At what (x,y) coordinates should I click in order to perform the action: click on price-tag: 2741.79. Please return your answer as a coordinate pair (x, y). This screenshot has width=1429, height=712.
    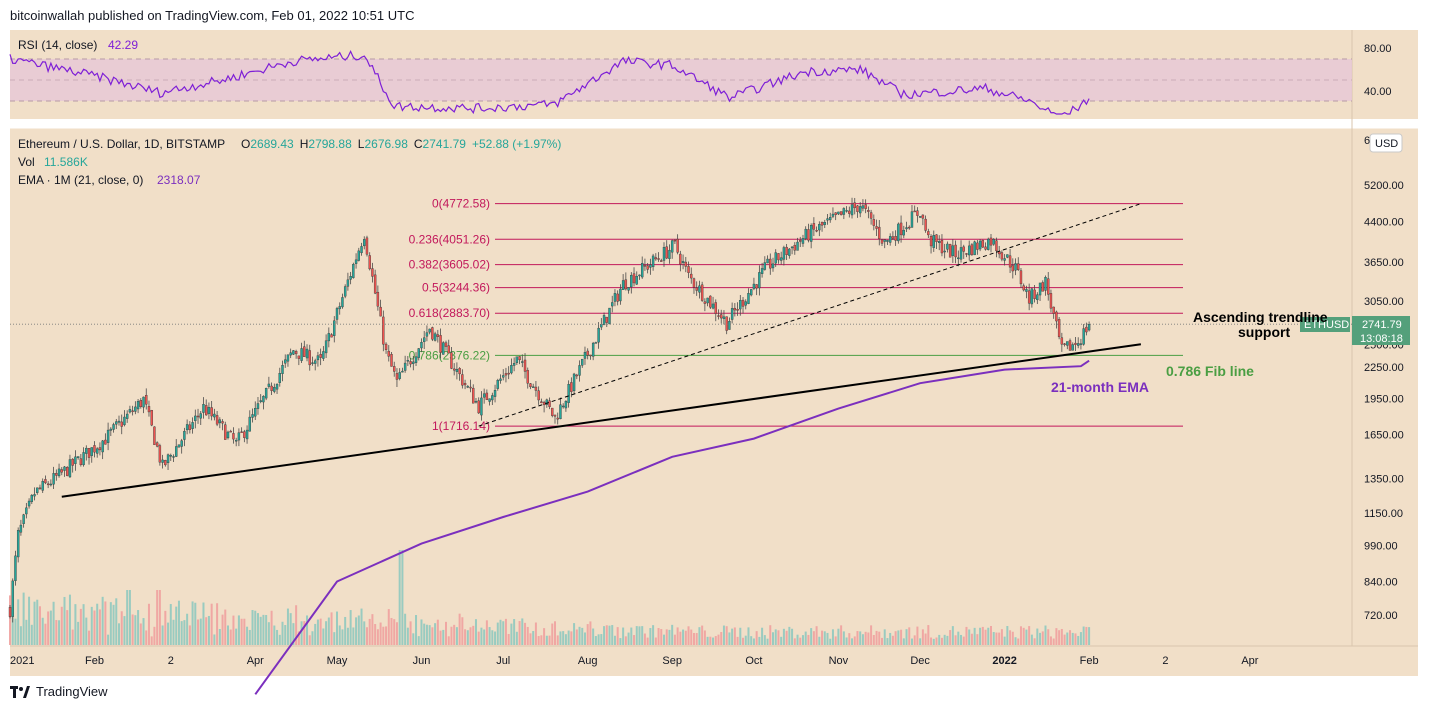
    Looking at the image, I should click on (1382, 325).